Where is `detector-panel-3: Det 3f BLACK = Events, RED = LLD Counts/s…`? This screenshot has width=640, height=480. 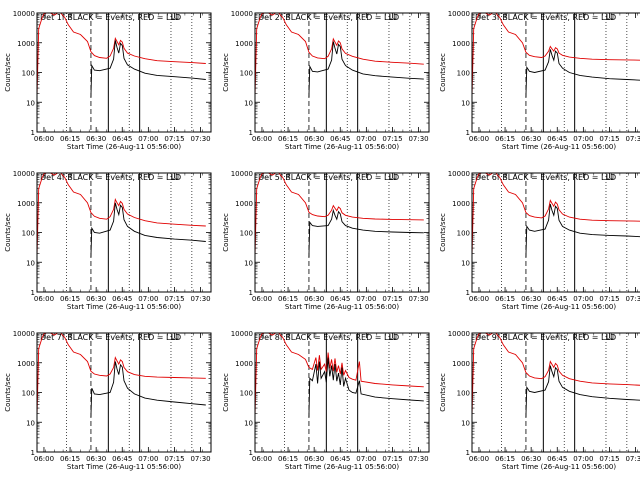 detector-panel-3: Det 3f BLACK = Events, RED = LLD Counts/s… is located at coordinates (539, 80).